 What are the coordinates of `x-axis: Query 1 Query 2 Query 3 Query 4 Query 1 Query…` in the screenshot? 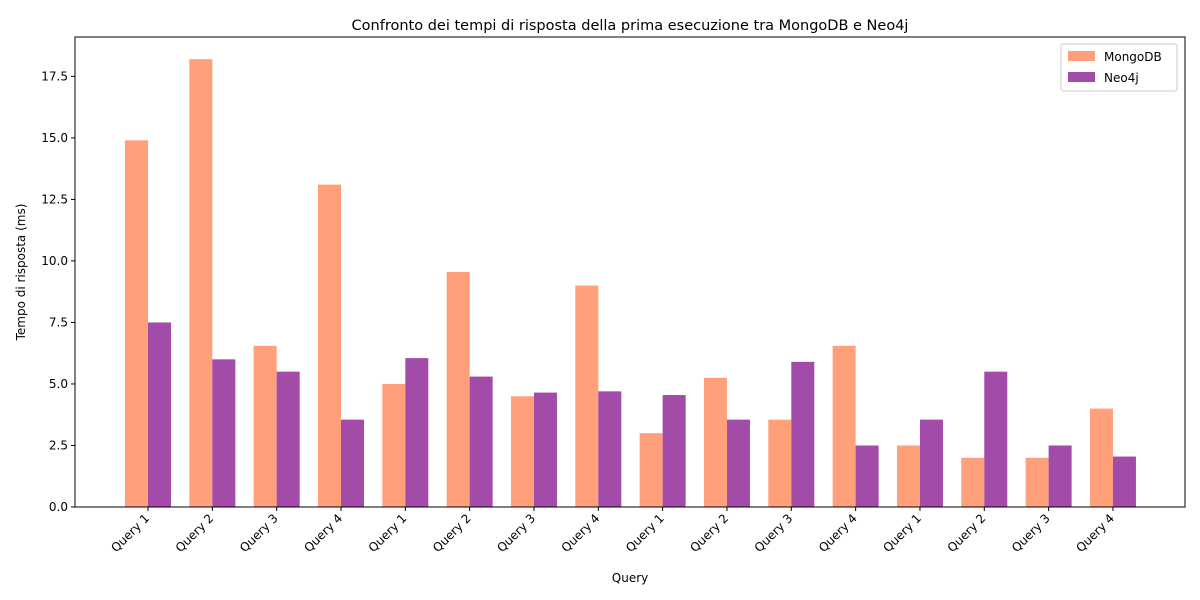 It's located at (612, 531).